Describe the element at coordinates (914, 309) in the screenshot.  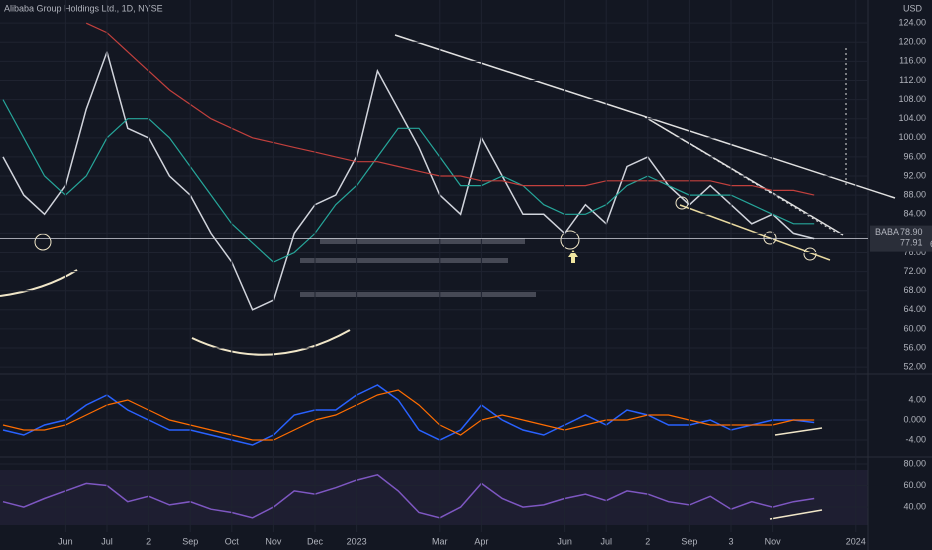
I see `y-tick-label: 64.00` at that location.